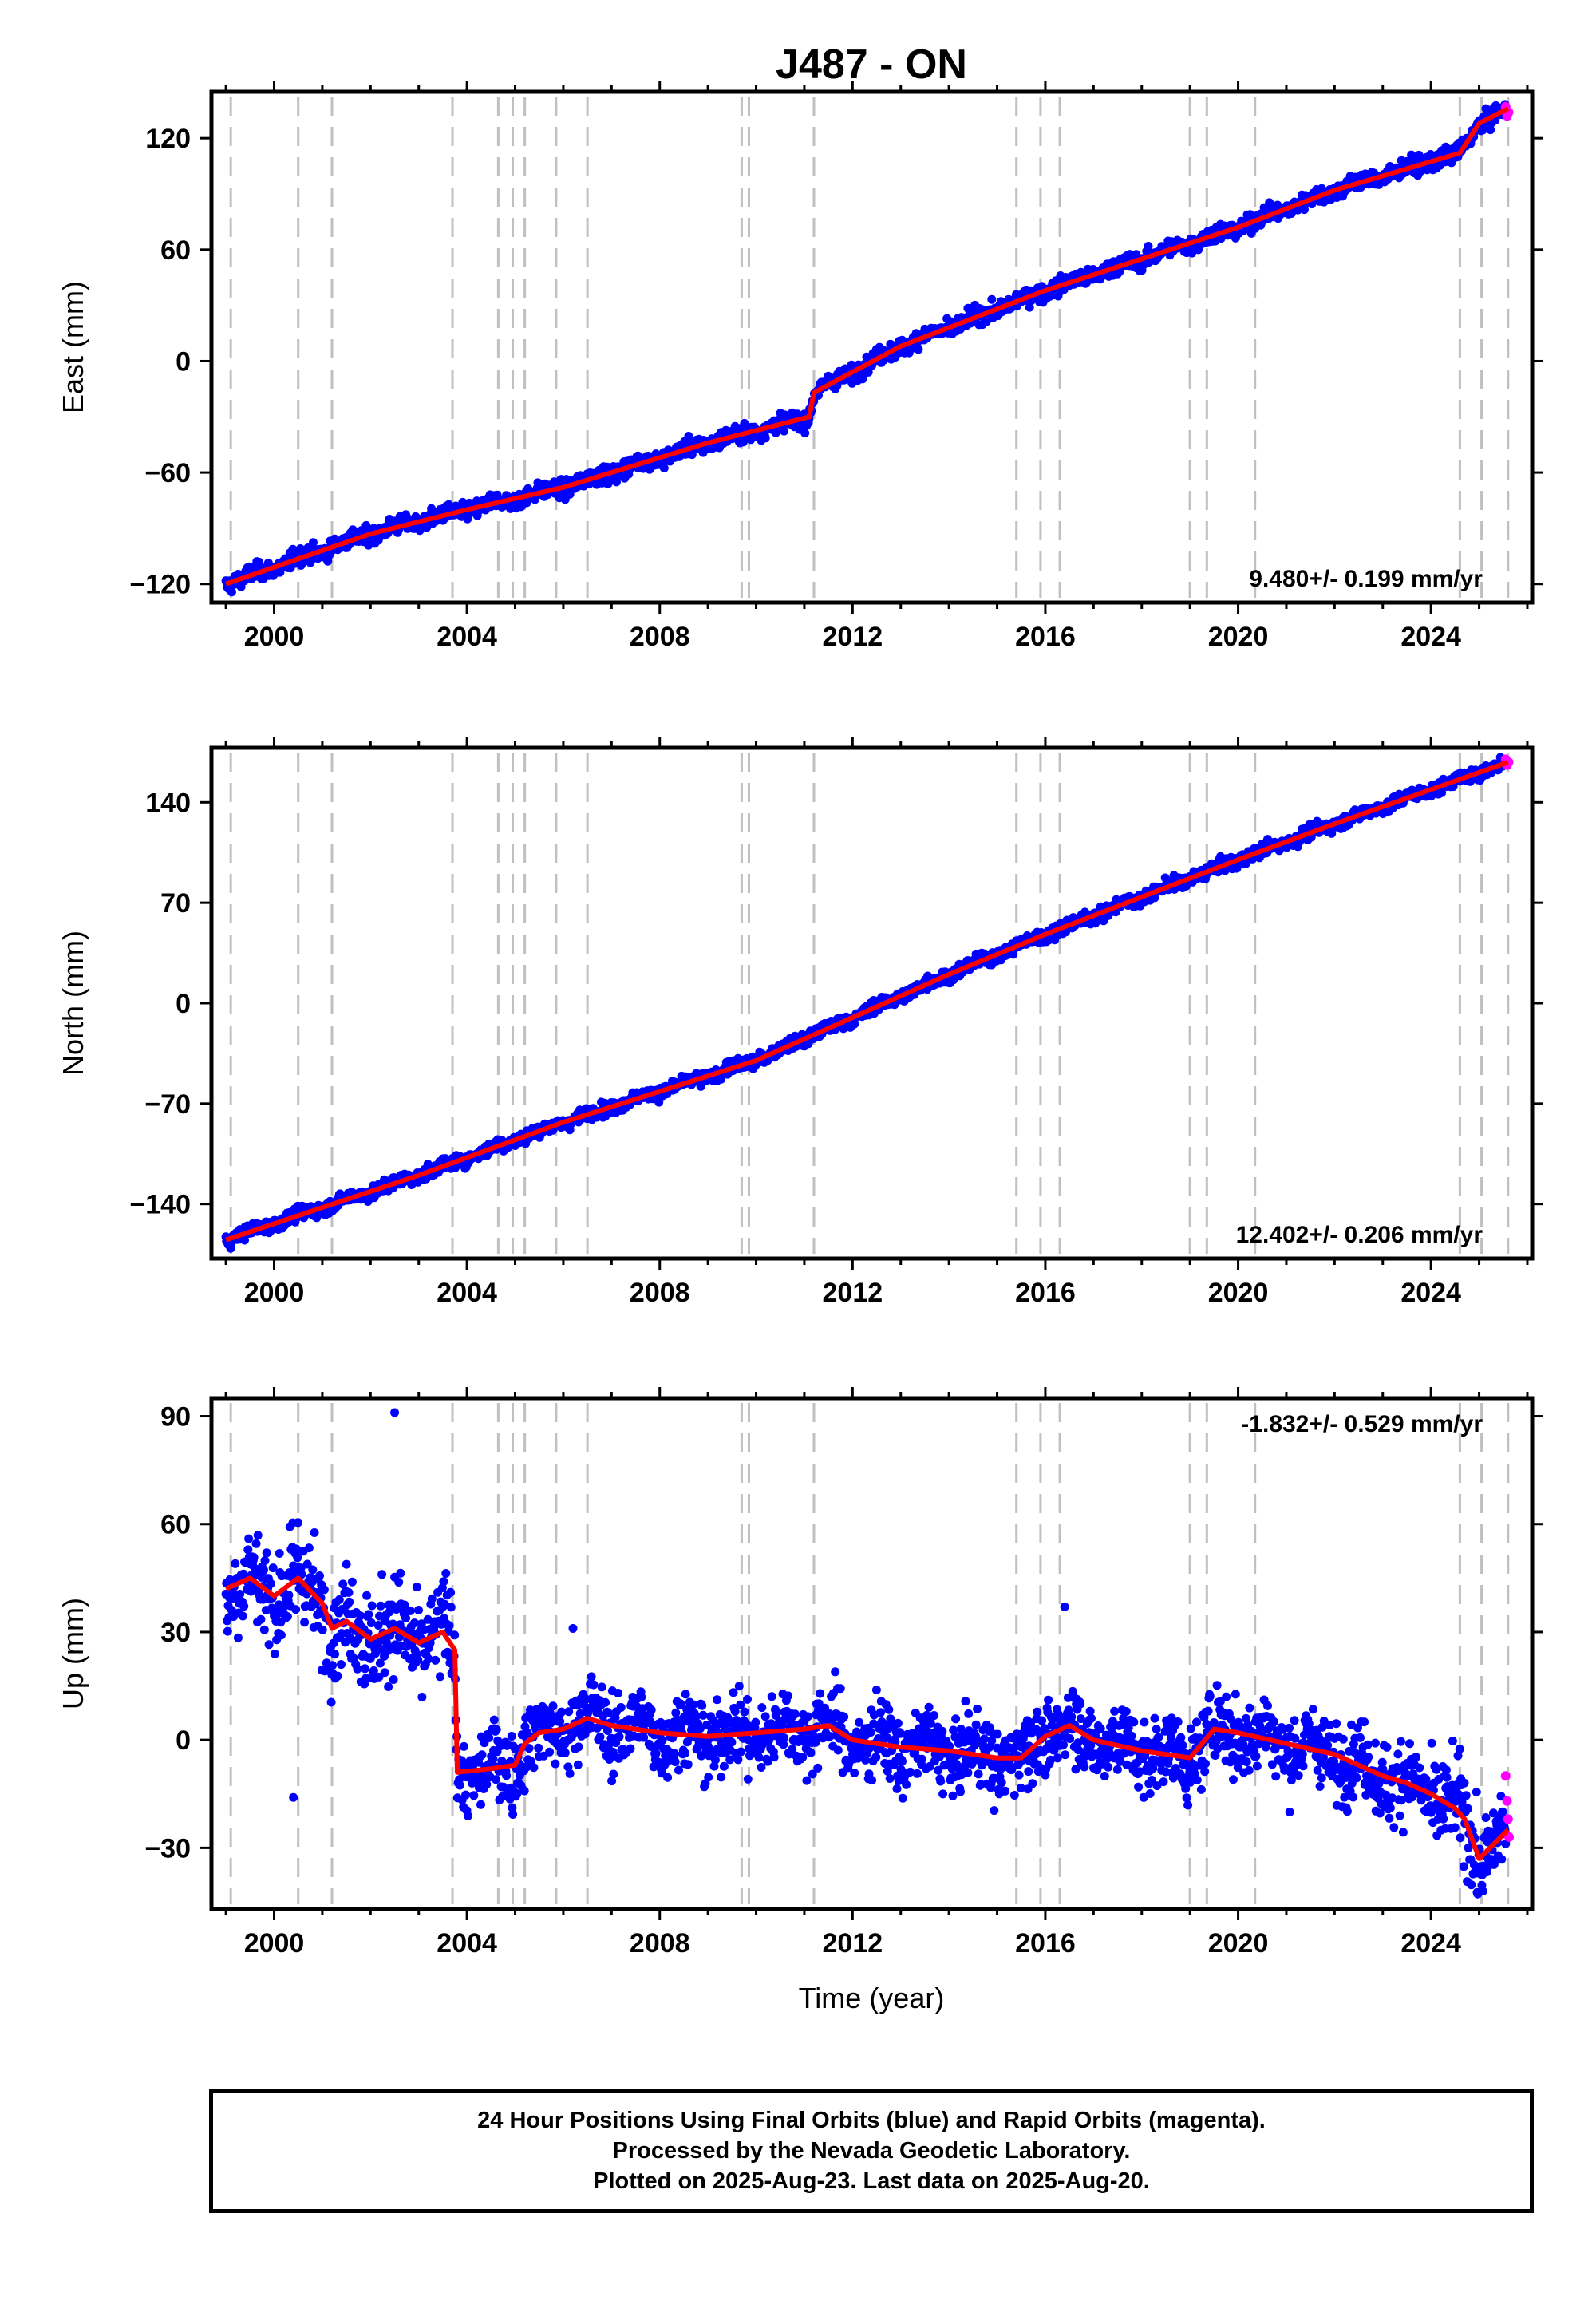 This screenshot has width=1596, height=2316. I want to click on y-tick-label: 60, so click(175, 250).